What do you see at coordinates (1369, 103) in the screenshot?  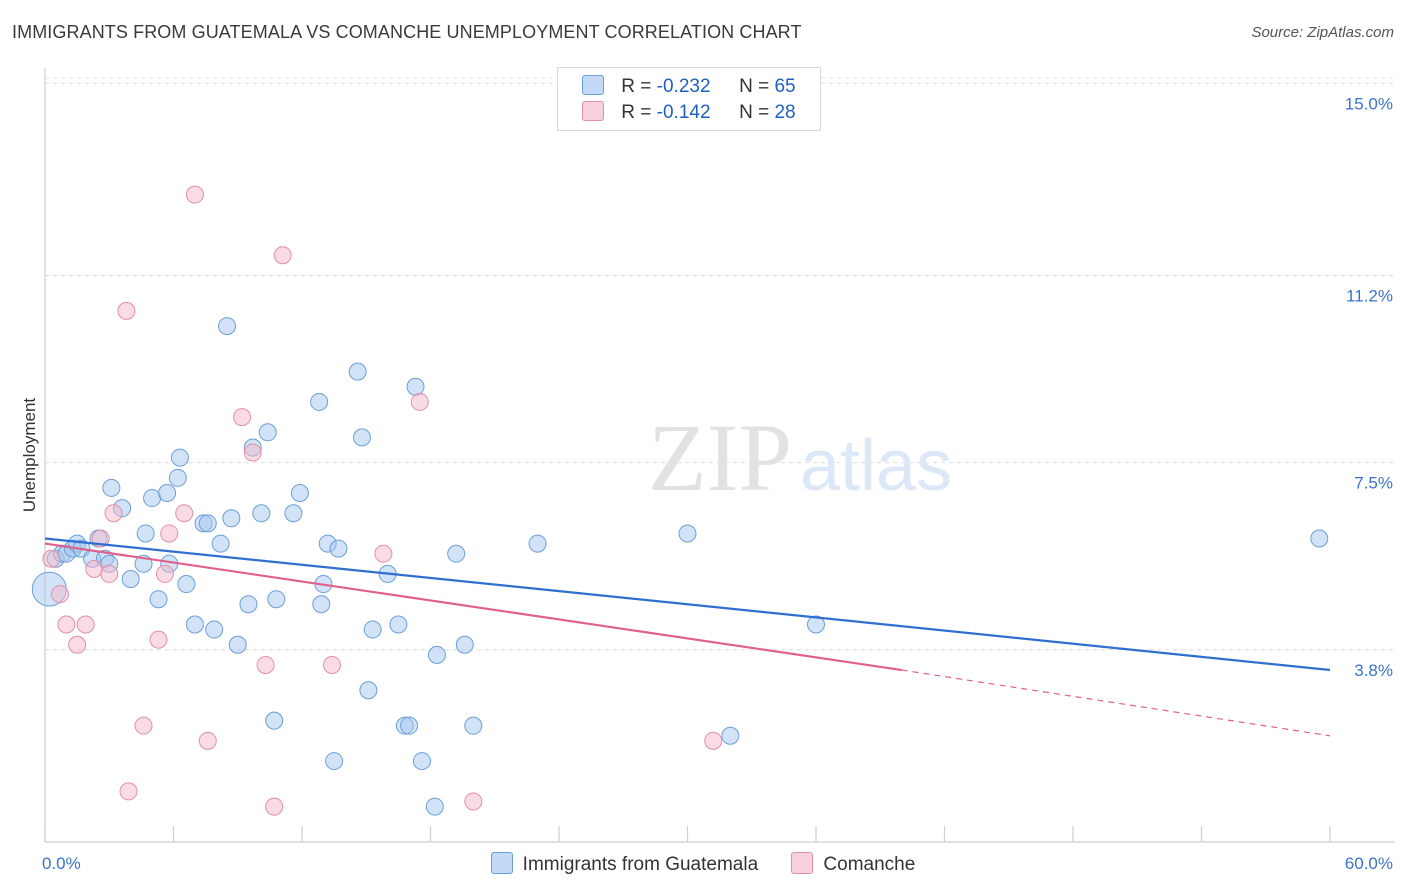 I see `y-tick-label: 15.0%` at bounding box center [1369, 103].